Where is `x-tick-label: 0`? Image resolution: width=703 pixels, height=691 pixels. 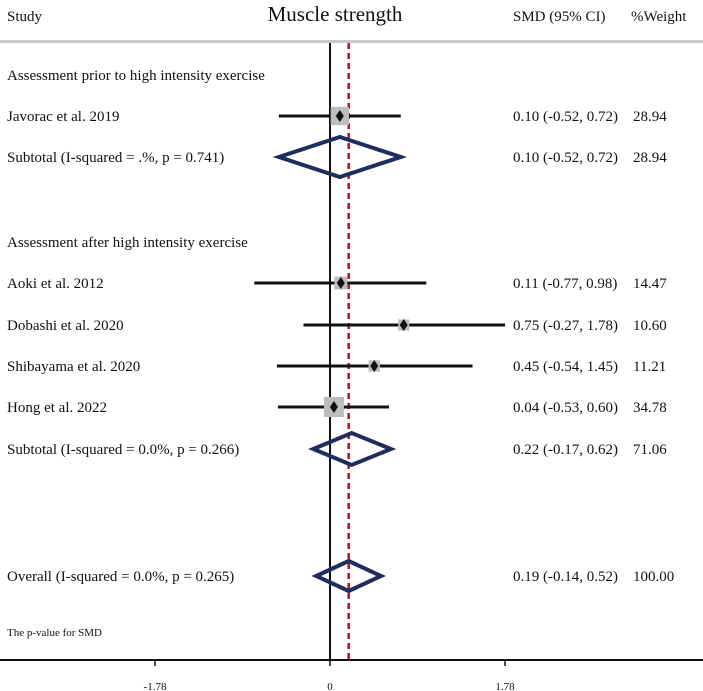 x-tick-label: 0 is located at coordinates (330, 686).